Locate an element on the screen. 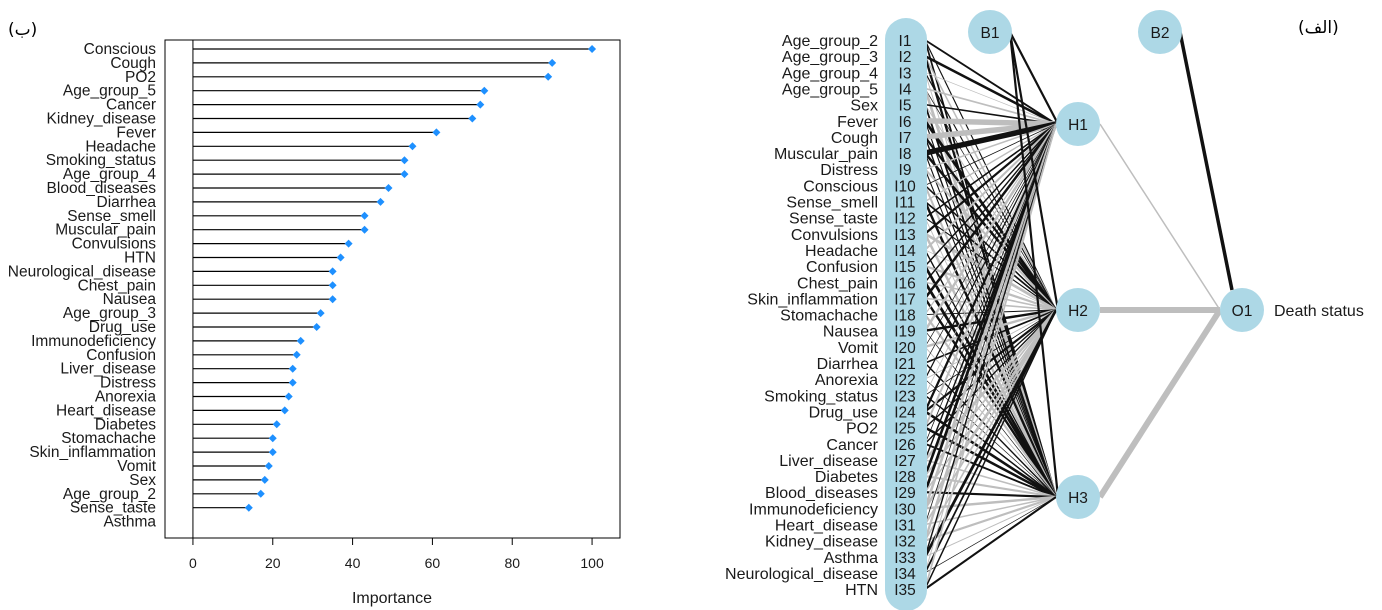  category-label: Anorexia is located at coordinates (126, 397).